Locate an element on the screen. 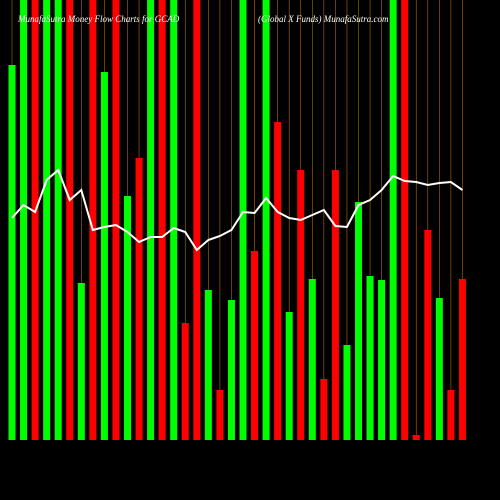 Image resolution: width=500 pixels, height=500 pixels. chart-title: MunafaSutra Money Flow Charts for GCAD is located at coordinates (98, 19).